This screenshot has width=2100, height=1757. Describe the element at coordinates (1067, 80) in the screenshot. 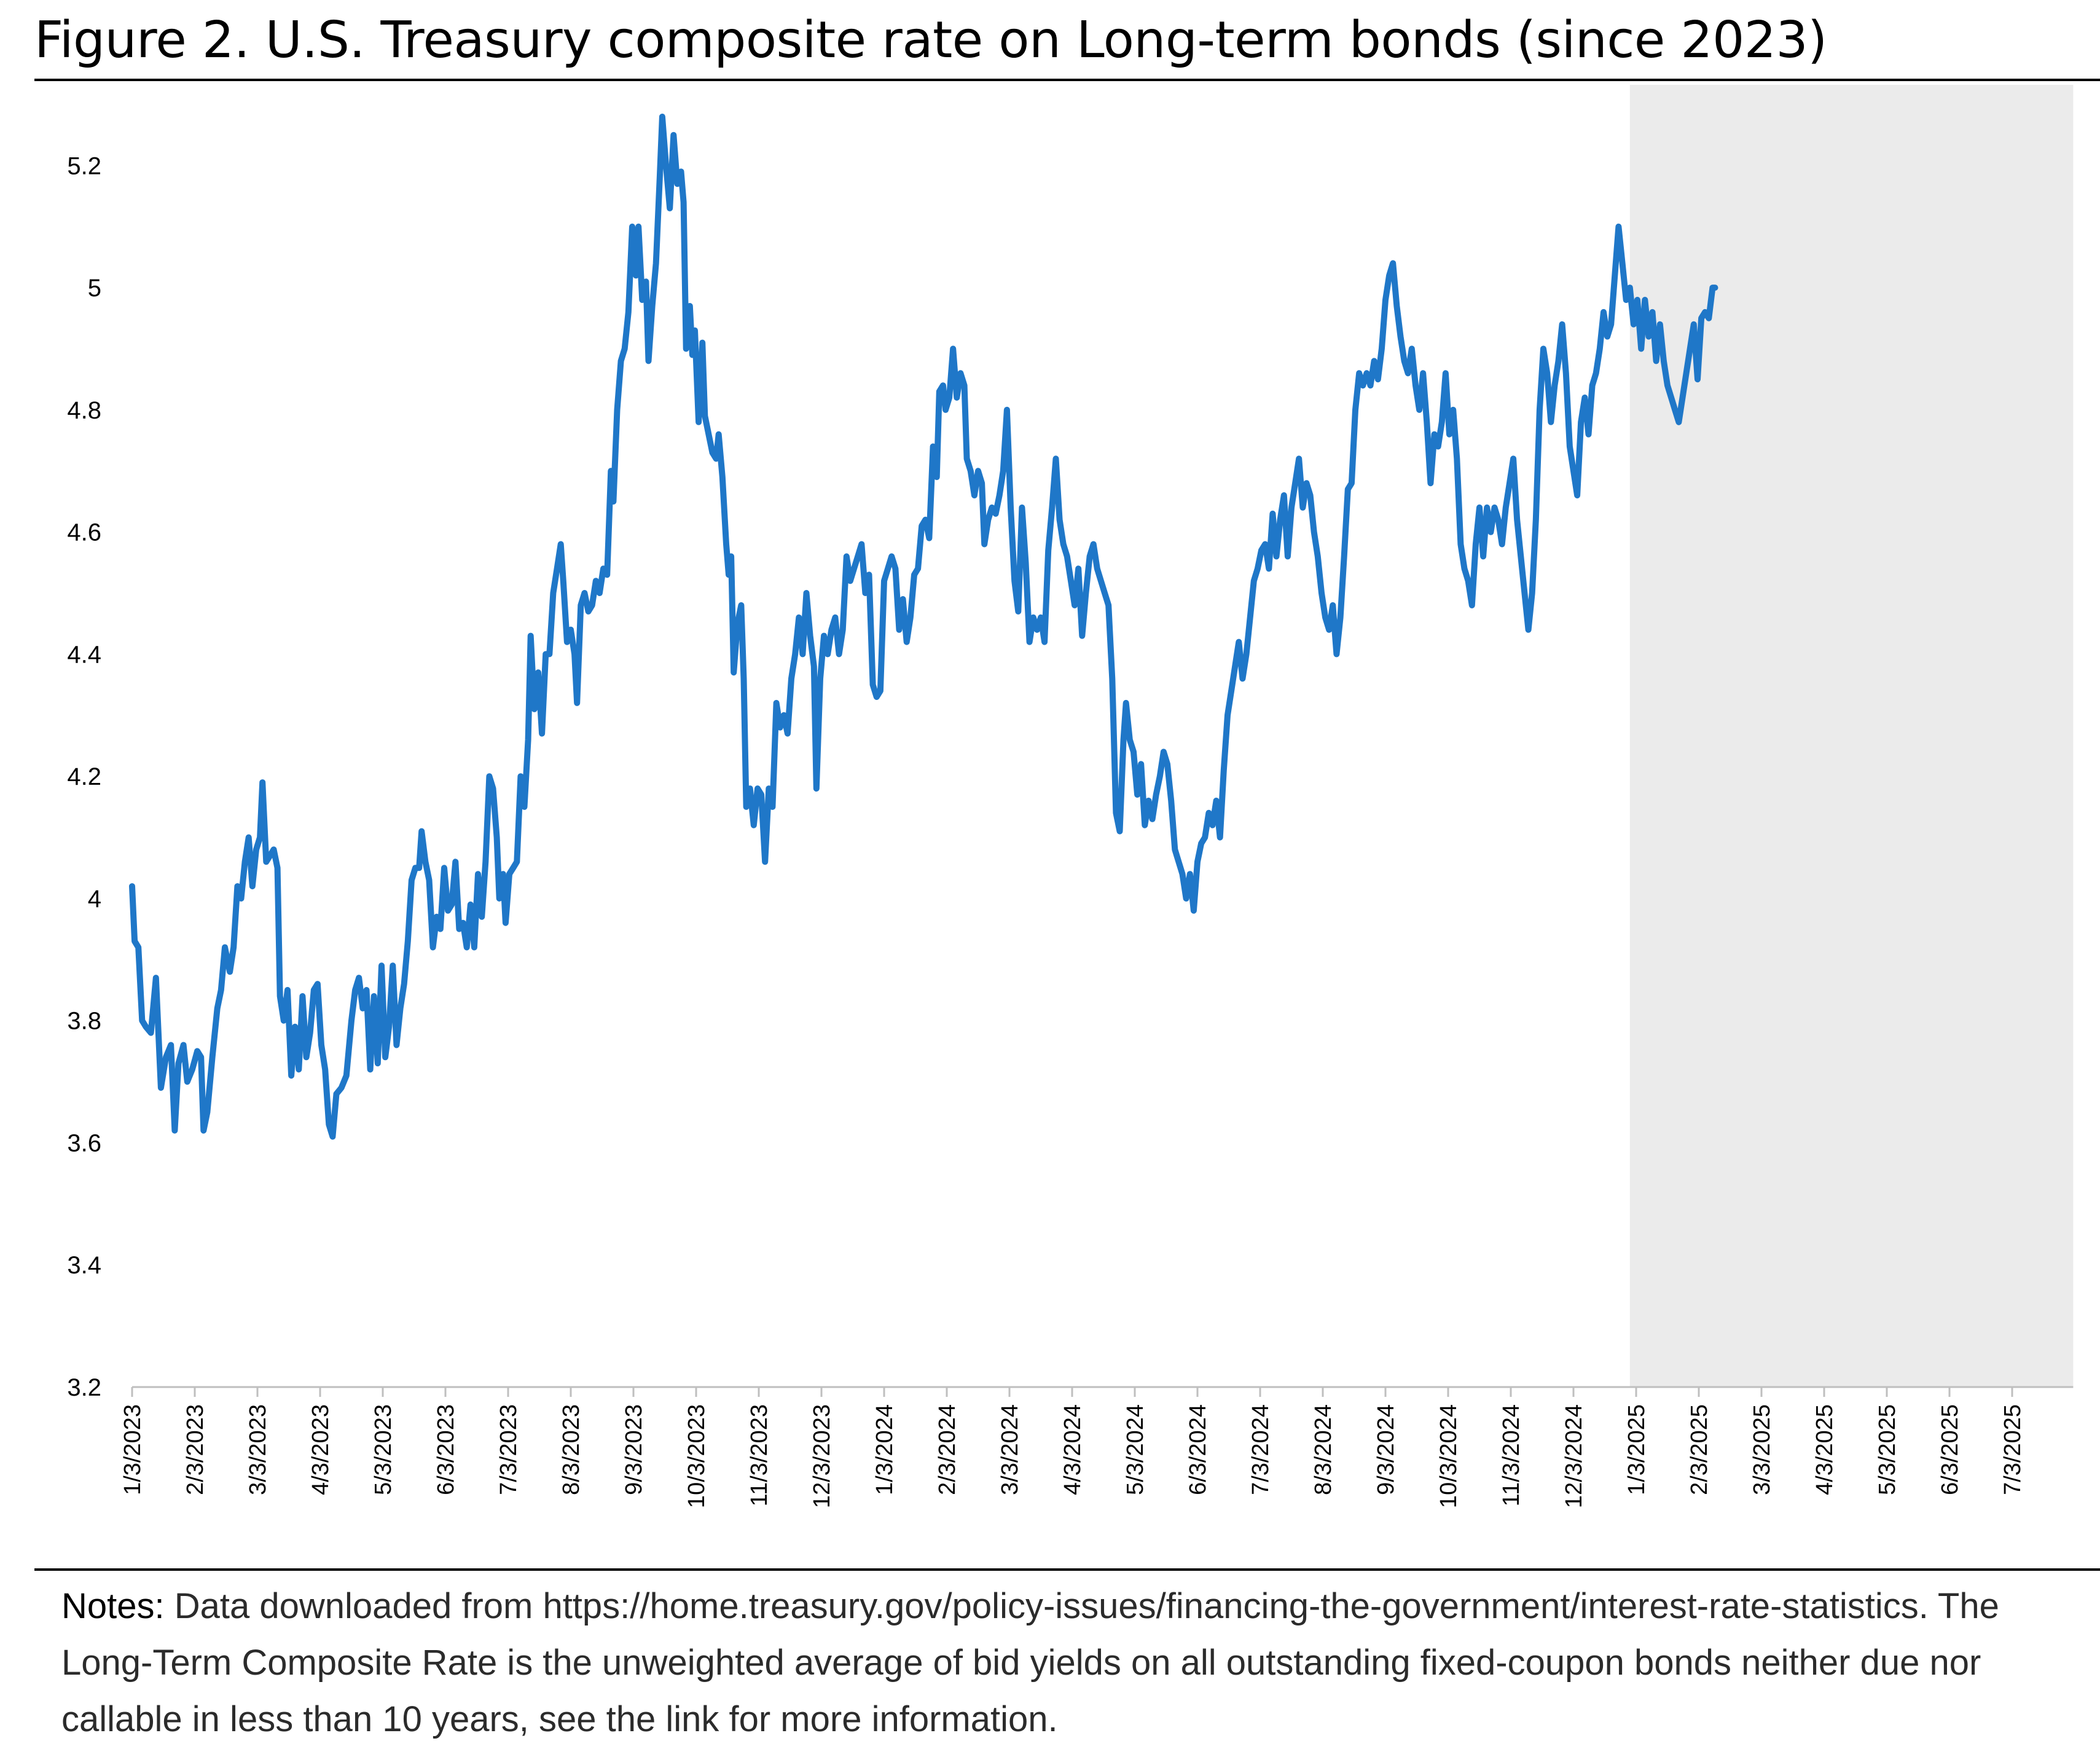

I see `title-rule` at that location.